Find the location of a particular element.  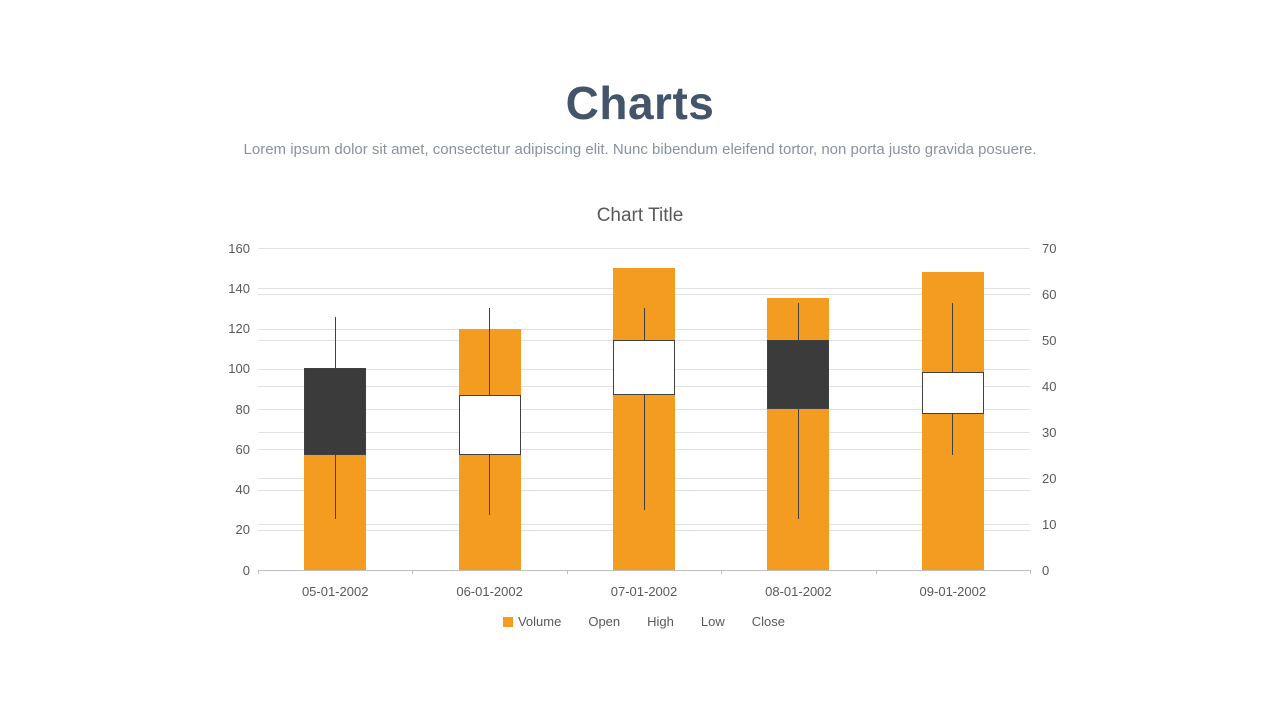

legend-label: Low is located at coordinates (712, 621).